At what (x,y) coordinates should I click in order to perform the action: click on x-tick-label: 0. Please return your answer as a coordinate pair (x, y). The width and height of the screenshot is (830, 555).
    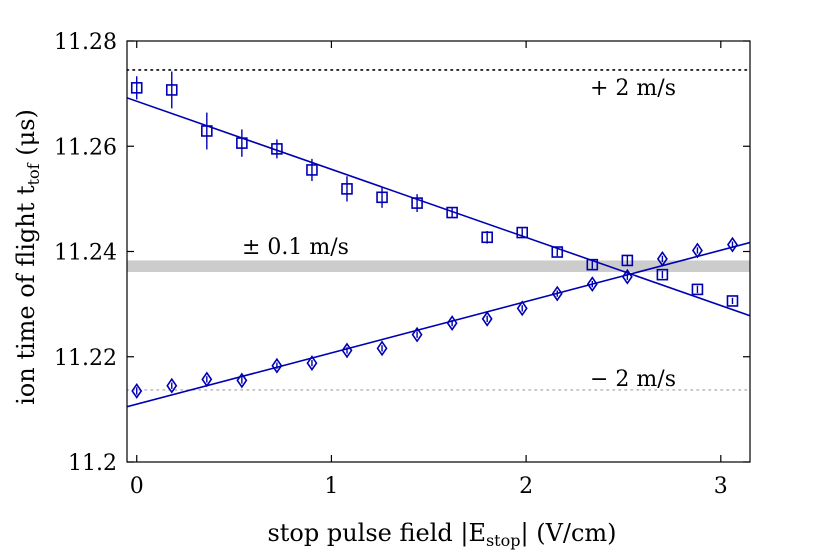
    Looking at the image, I should click on (137, 486).